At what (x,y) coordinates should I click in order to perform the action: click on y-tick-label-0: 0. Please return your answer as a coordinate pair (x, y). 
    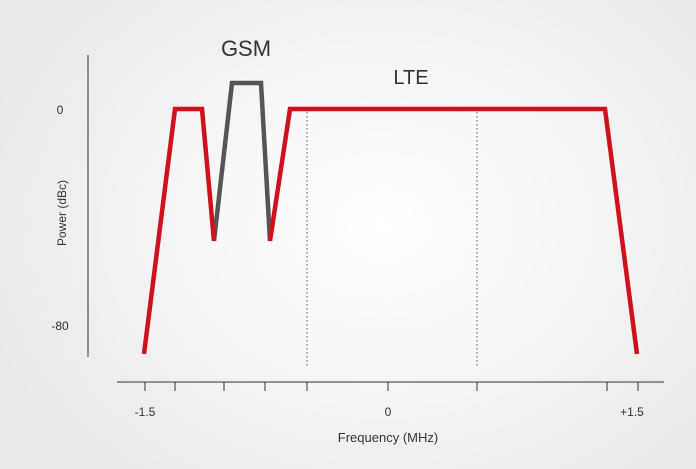
    Looking at the image, I should click on (60, 110).